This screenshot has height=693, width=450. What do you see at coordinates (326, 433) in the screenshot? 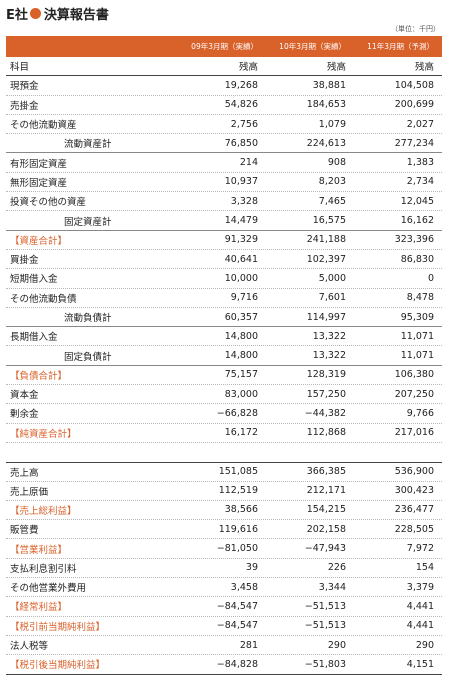
I see `row-value-c2: 112,868` at bounding box center [326, 433].